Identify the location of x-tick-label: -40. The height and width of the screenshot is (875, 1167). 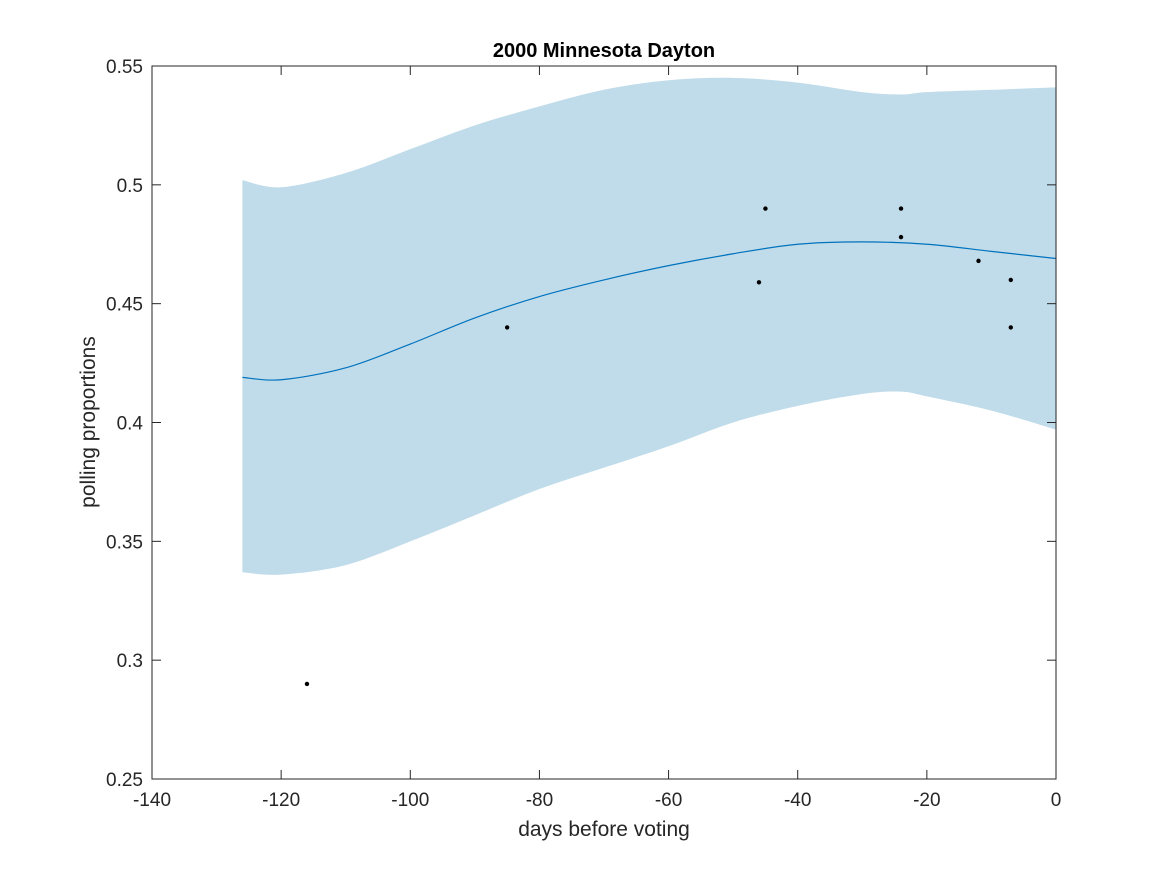
(797, 800).